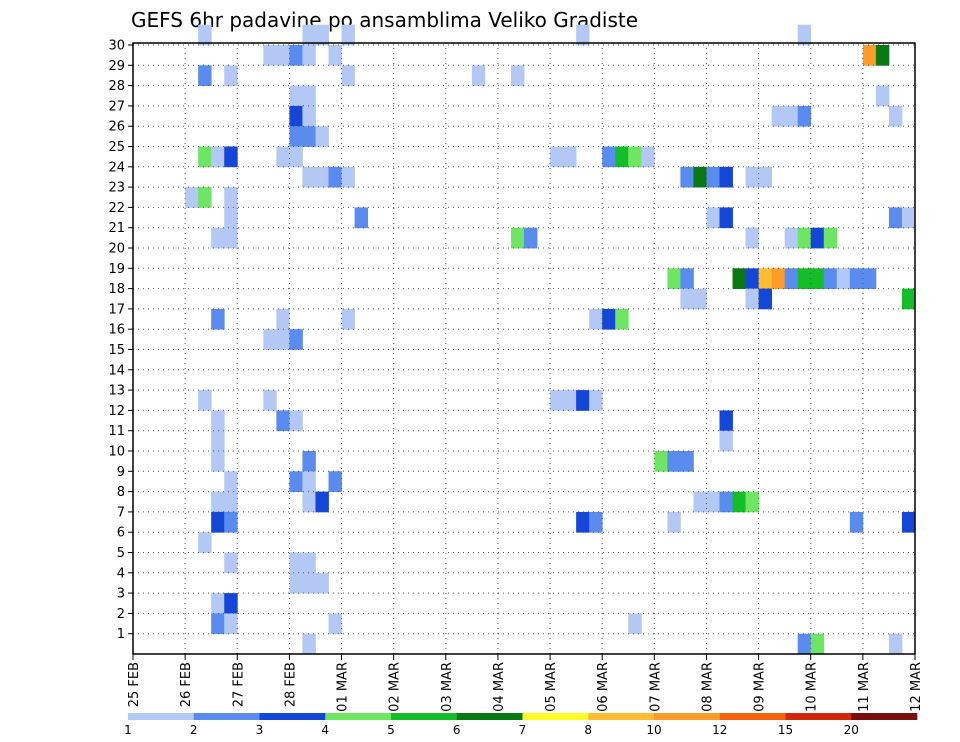 The height and width of the screenshot is (742, 960). Describe the element at coordinates (116, 411) in the screenshot. I see `y-tick-label: 12` at that location.